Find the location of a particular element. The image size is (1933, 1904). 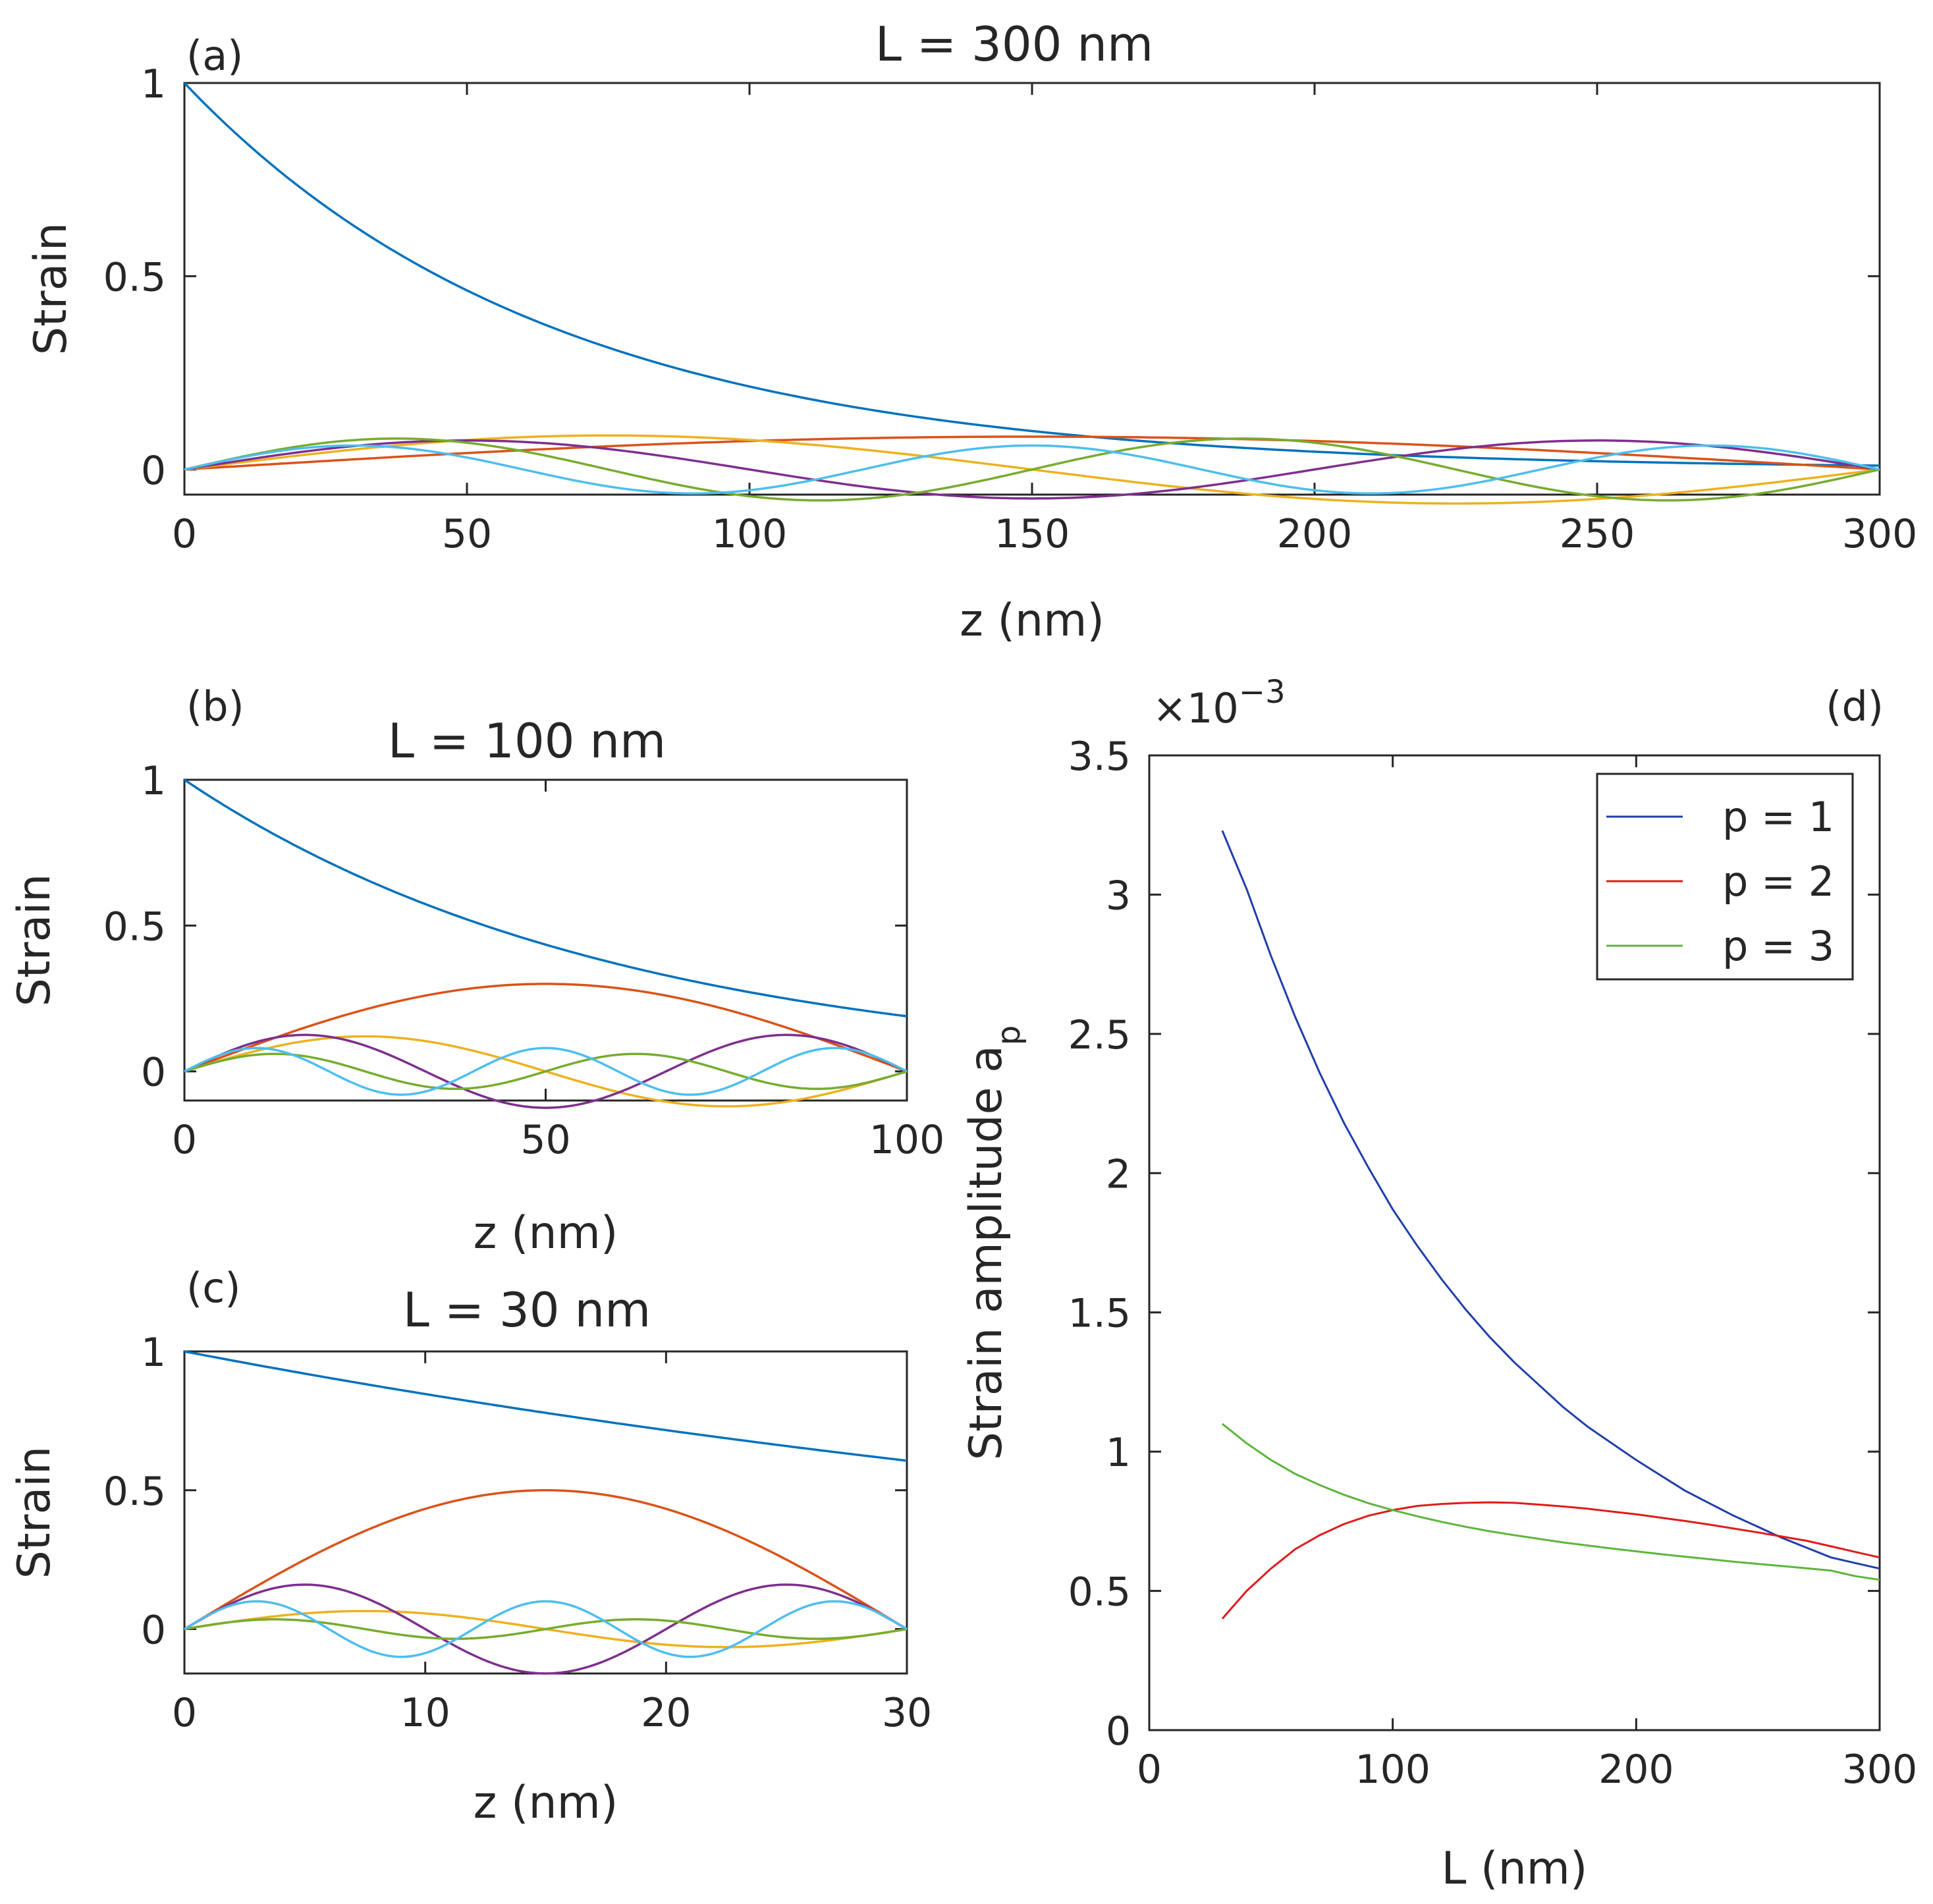

series-p3-line is located at coordinates (1550, 1502).